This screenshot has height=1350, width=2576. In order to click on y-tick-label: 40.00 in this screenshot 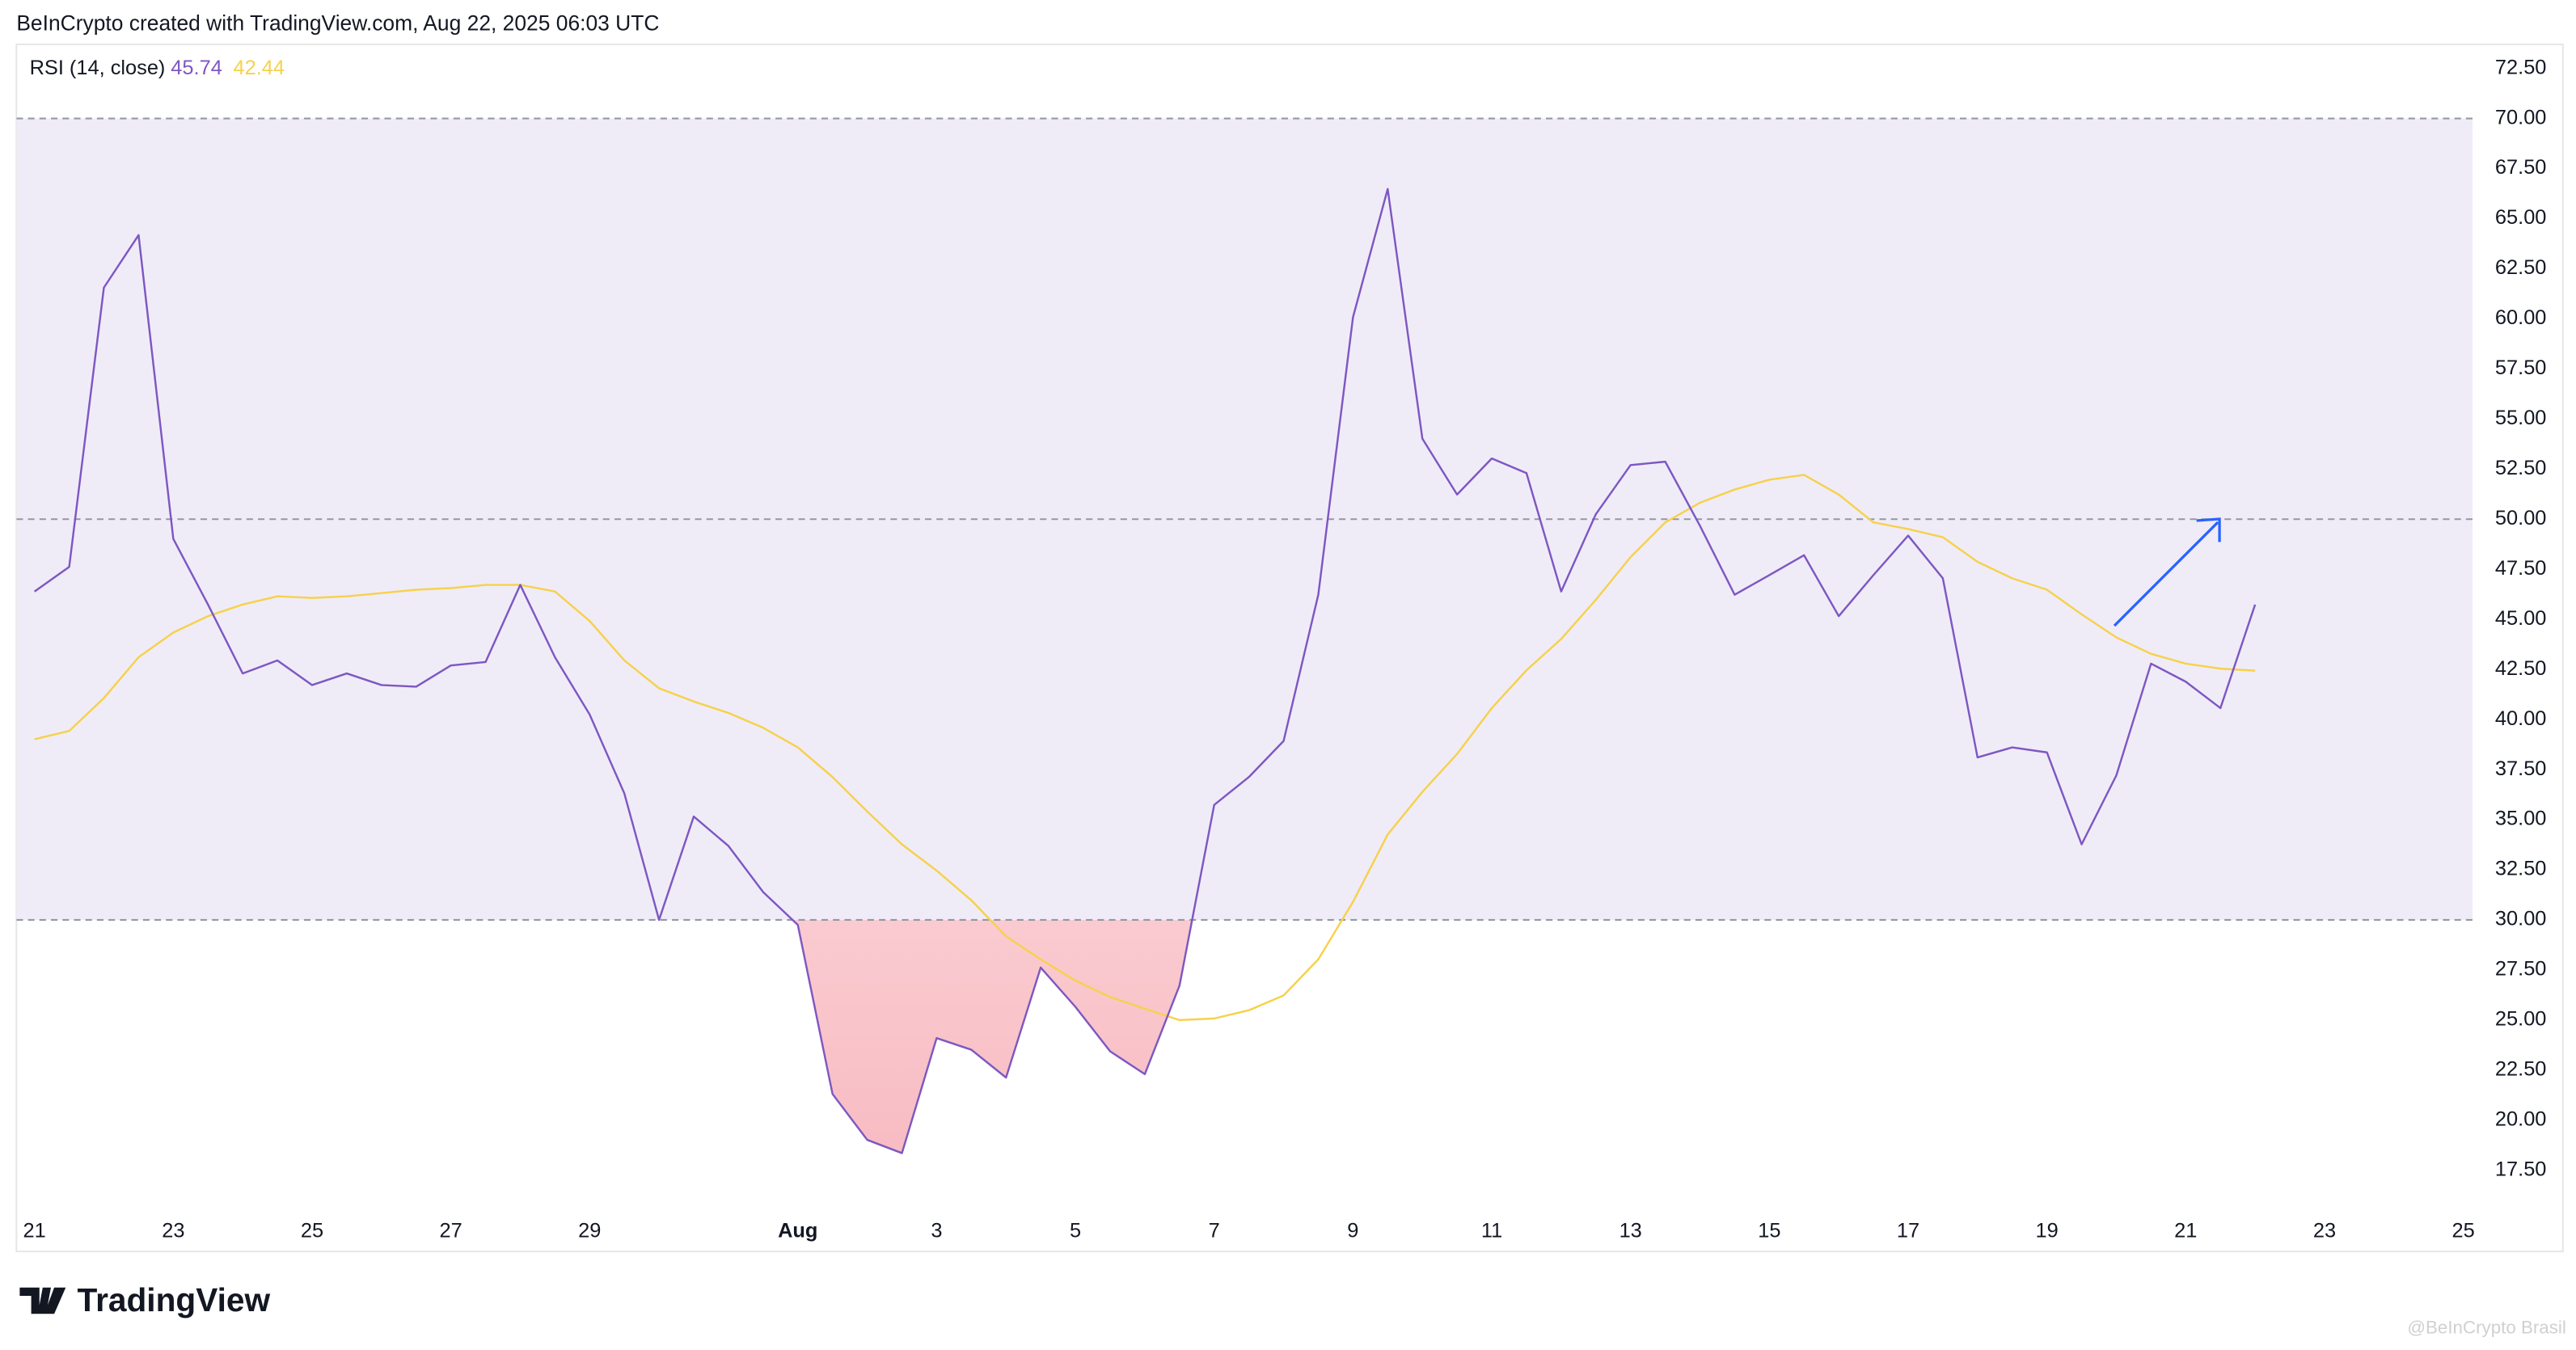, I will do `click(2521, 718)`.